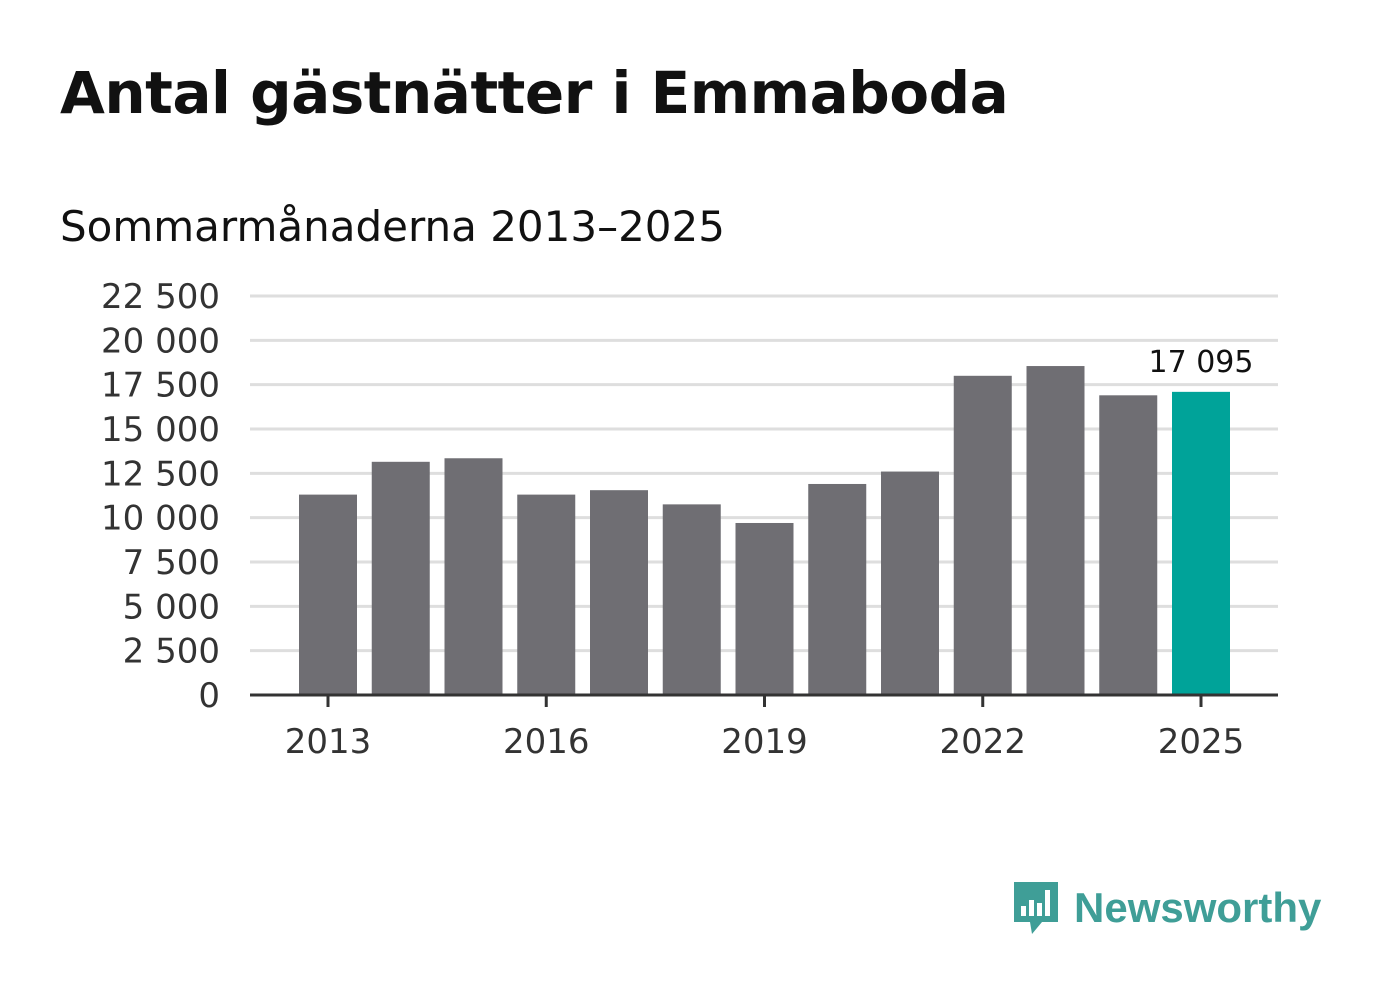  I want to click on brand-name: Newsworthy, so click(1198, 907).